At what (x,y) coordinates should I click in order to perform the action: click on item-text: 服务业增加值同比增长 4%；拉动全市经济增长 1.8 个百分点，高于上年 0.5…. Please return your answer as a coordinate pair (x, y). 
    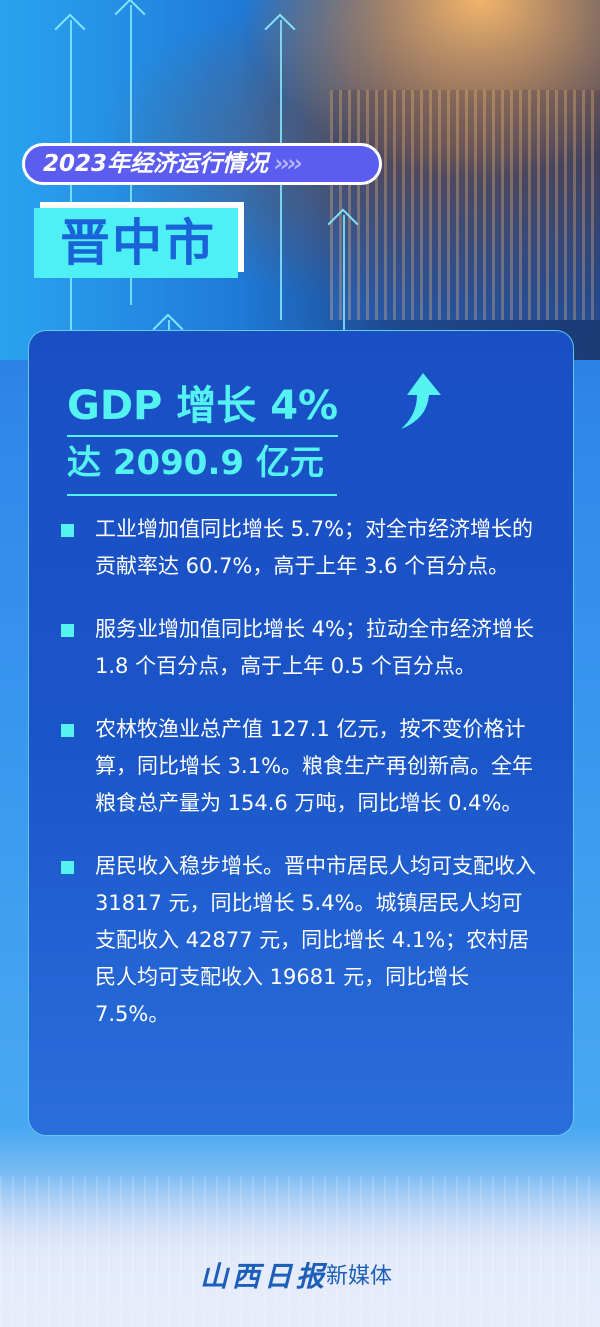
    Looking at the image, I should click on (314, 647).